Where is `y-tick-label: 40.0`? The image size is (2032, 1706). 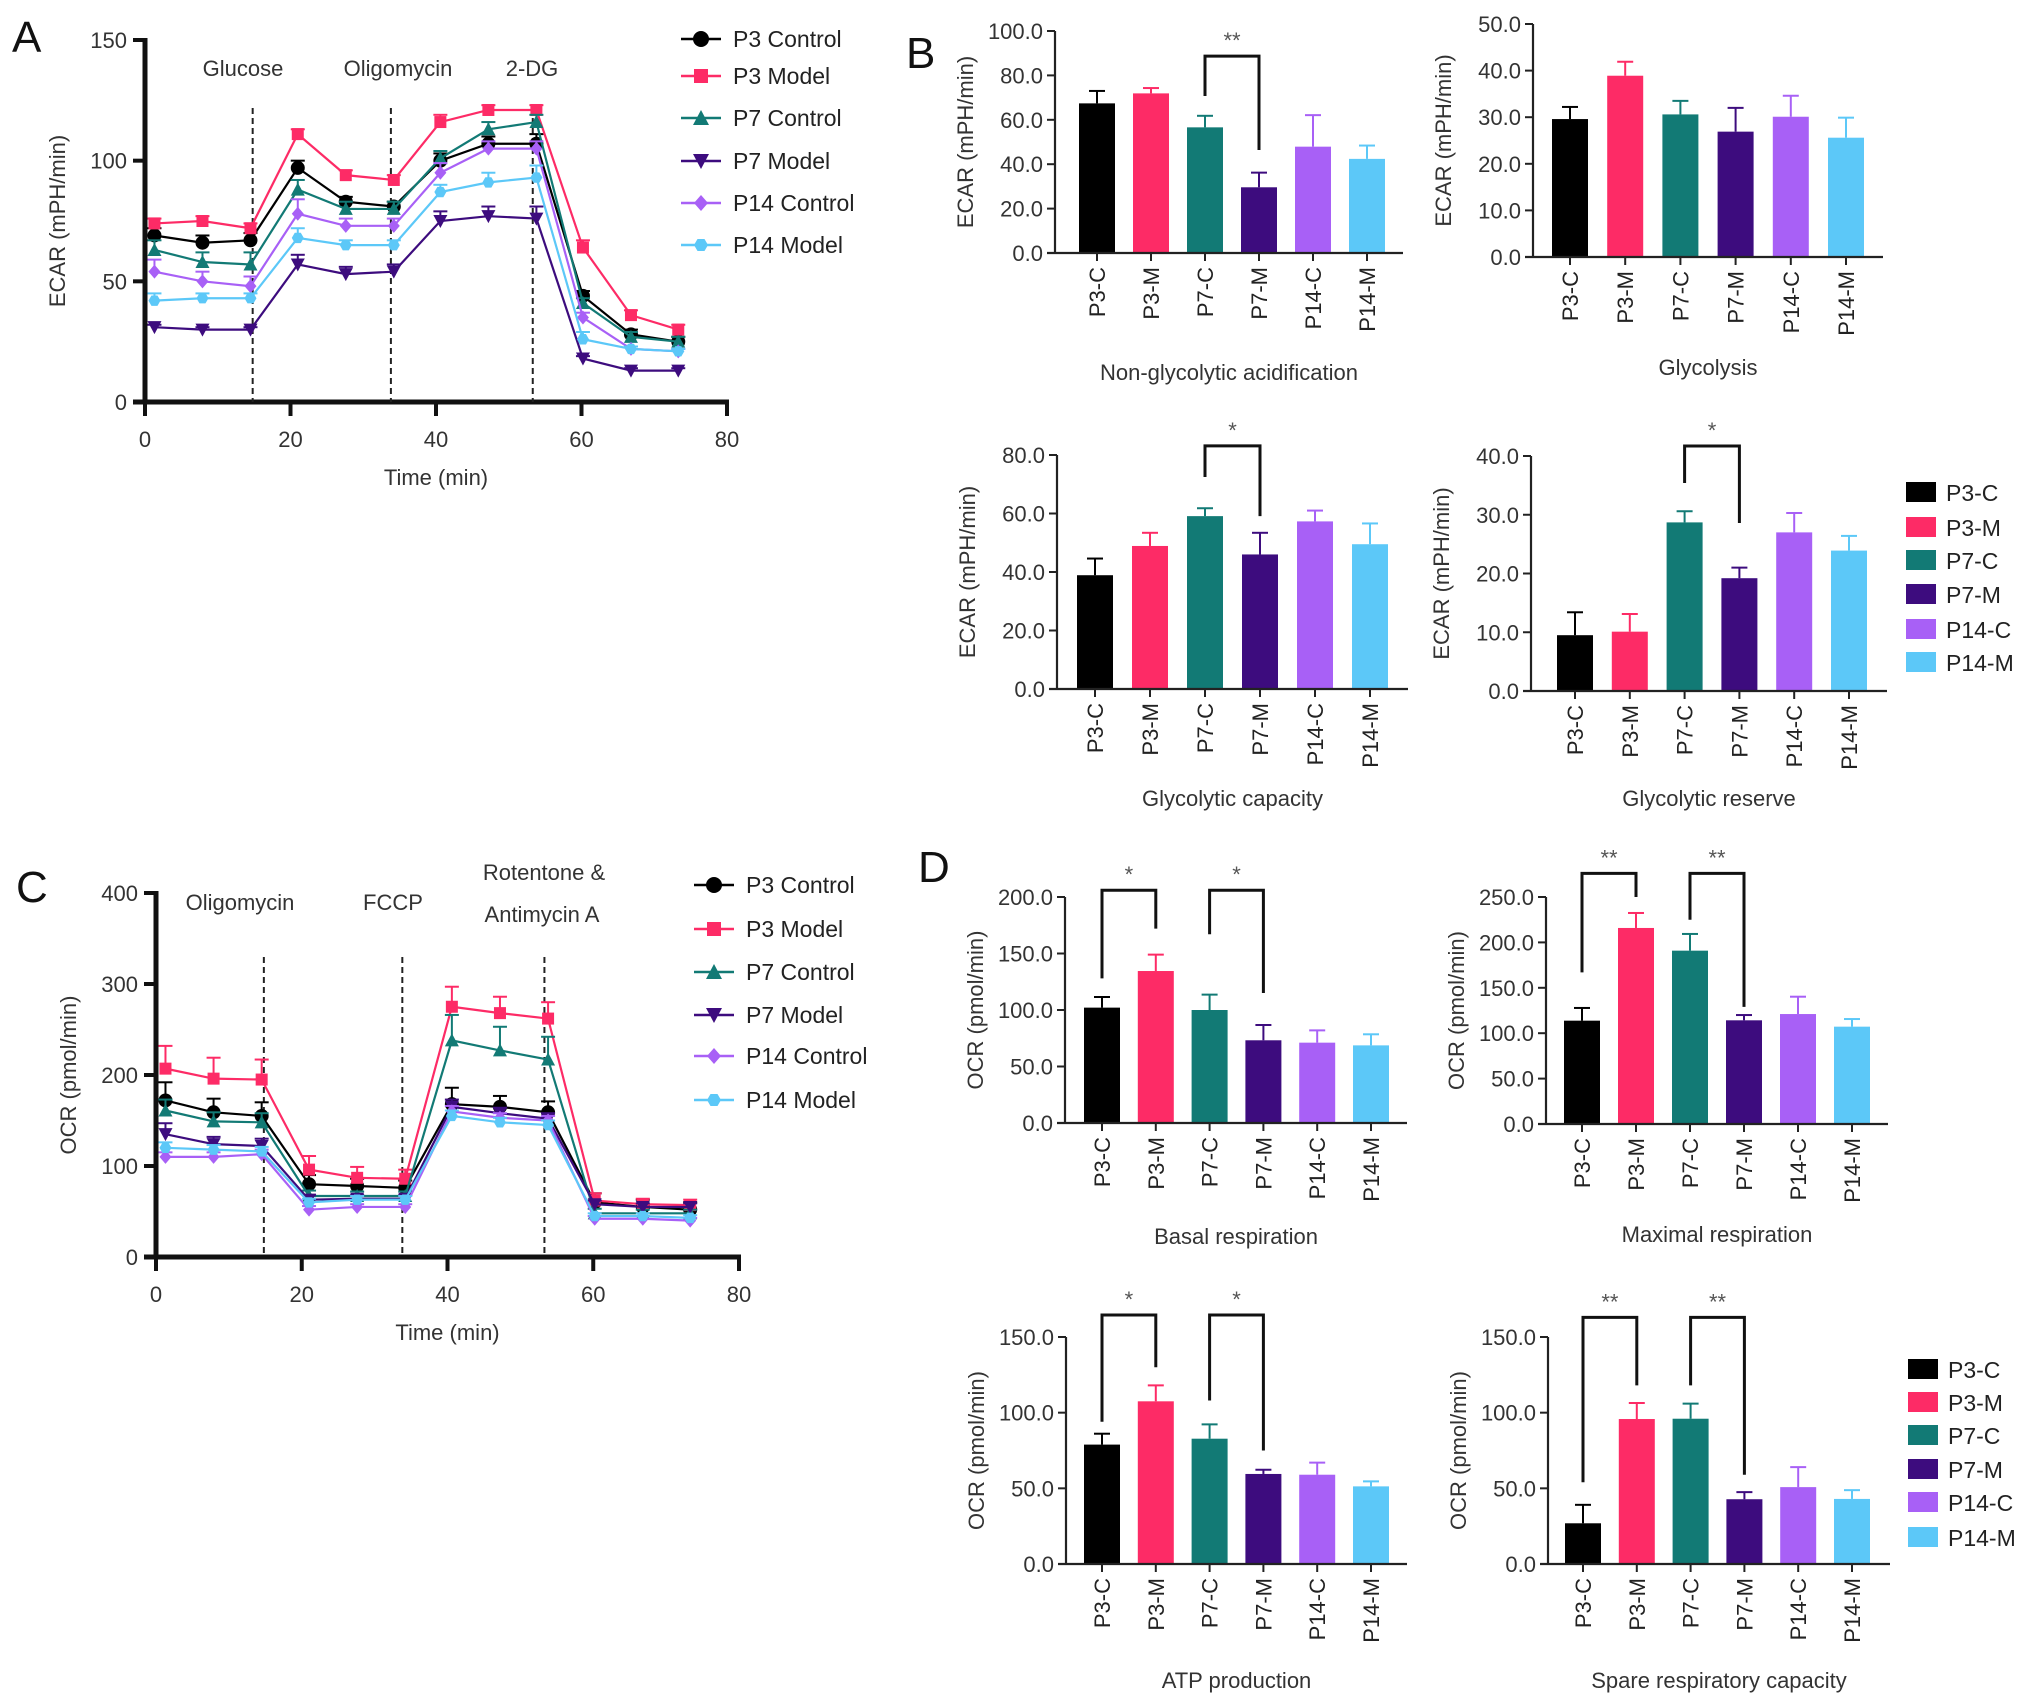
y-tick-label: 40.0 is located at coordinates (1499, 71).